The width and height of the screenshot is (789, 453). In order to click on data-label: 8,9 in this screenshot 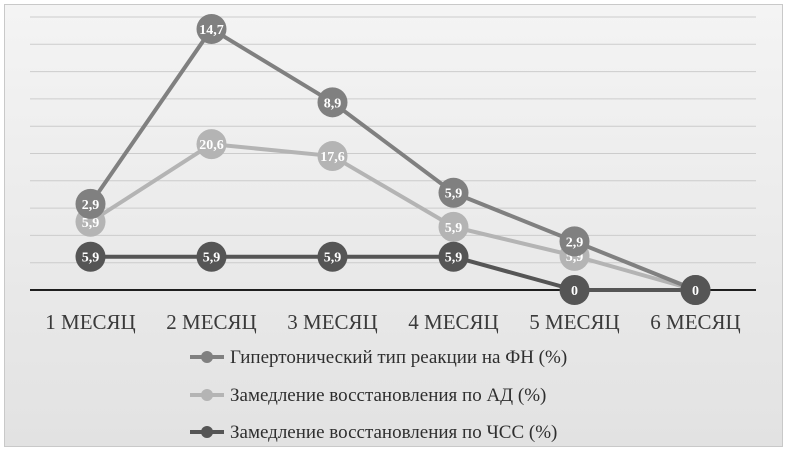, I will do `click(333, 103)`.